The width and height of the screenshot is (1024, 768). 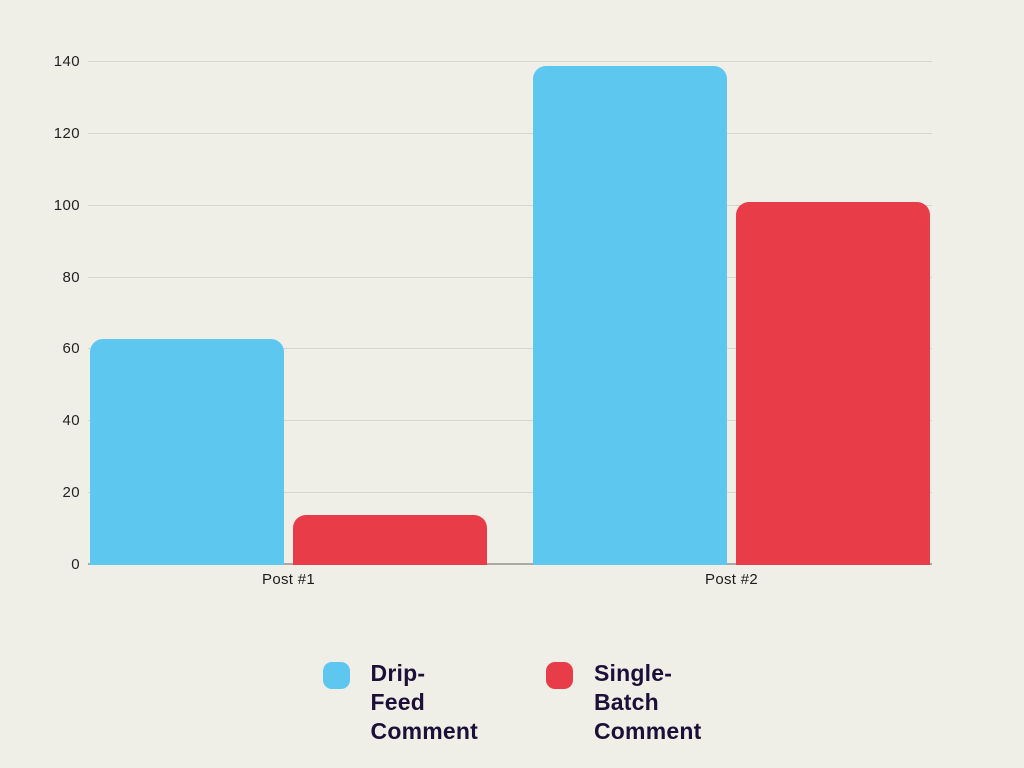 I want to click on legend-item-single-batch: Single-Batch Comment, so click(x=623, y=702).